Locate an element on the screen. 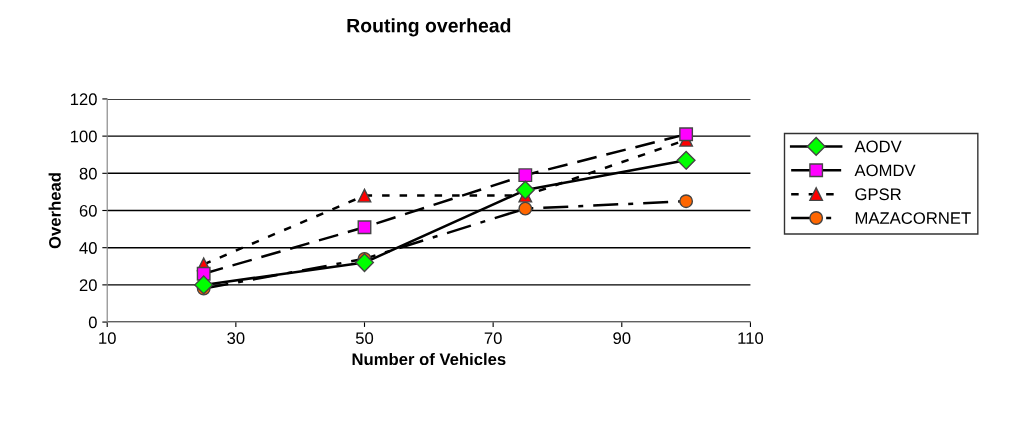 This screenshot has height=421, width=1021. y-tick-label: 20 is located at coordinates (88, 285).